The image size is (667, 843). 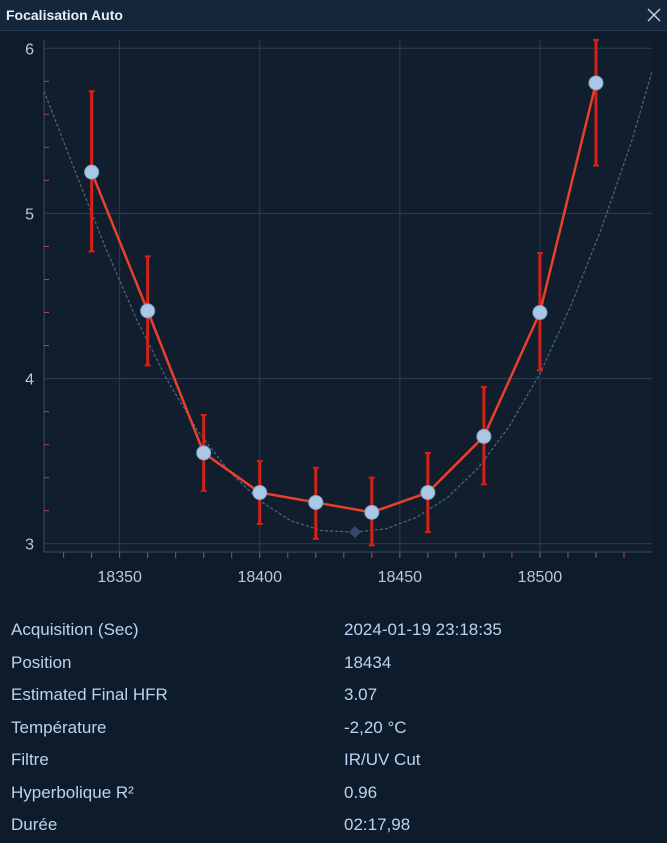 I want to click on info-label: Estimated Final HFR, so click(x=89, y=694).